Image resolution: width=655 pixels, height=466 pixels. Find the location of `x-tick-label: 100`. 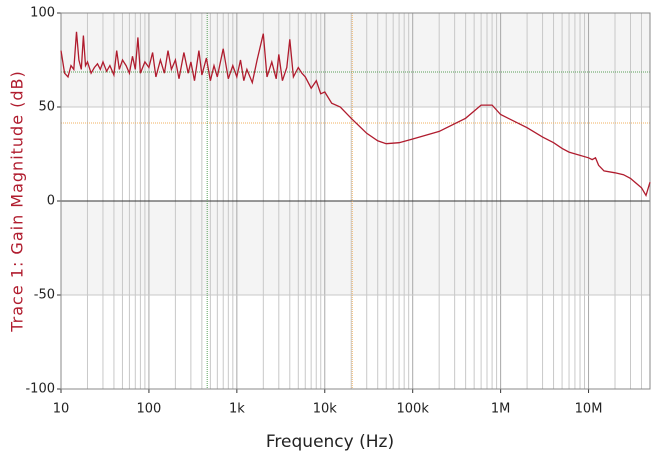

x-tick-label: 100 is located at coordinates (149, 409).